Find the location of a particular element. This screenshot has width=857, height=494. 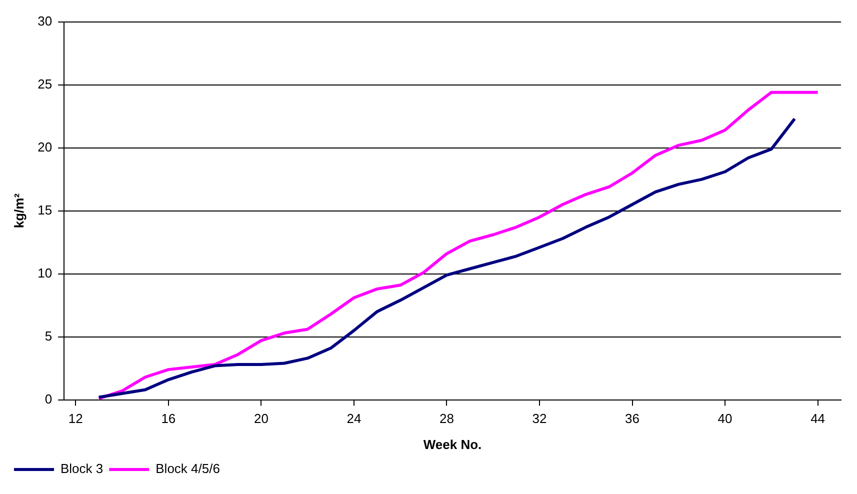

y-tick-label: 0 is located at coordinates (48, 398).